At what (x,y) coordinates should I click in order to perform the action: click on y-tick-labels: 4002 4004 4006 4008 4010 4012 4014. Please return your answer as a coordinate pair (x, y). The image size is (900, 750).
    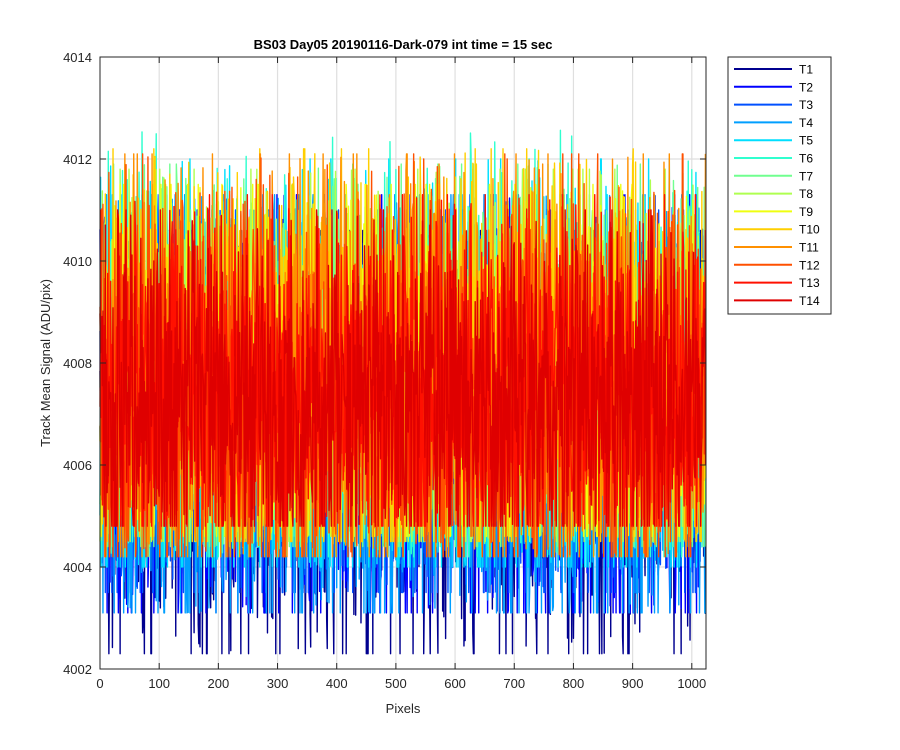
    Looking at the image, I should click on (77, 363).